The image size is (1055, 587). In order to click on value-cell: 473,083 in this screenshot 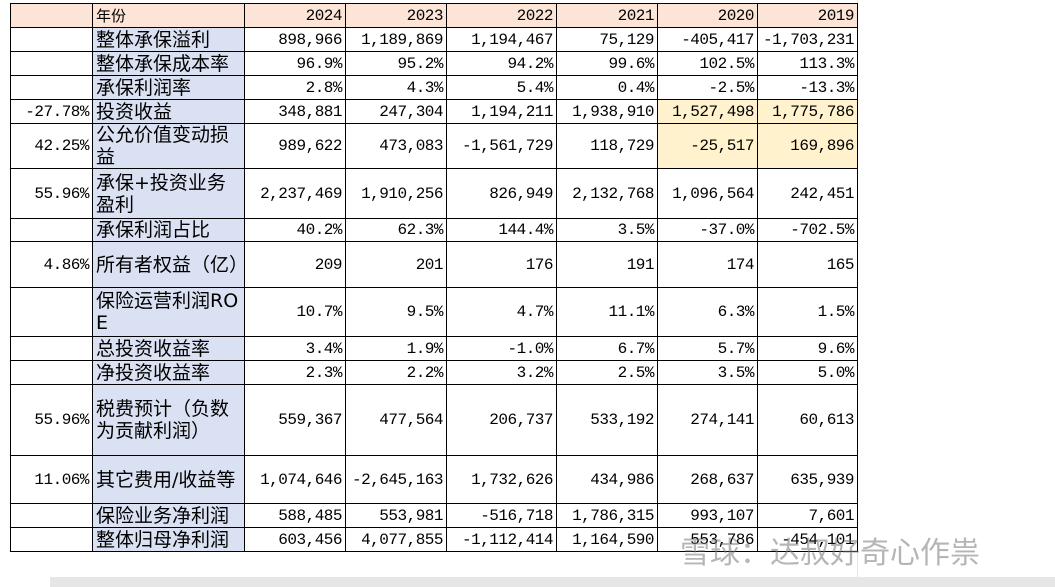, I will do `click(396, 146)`.